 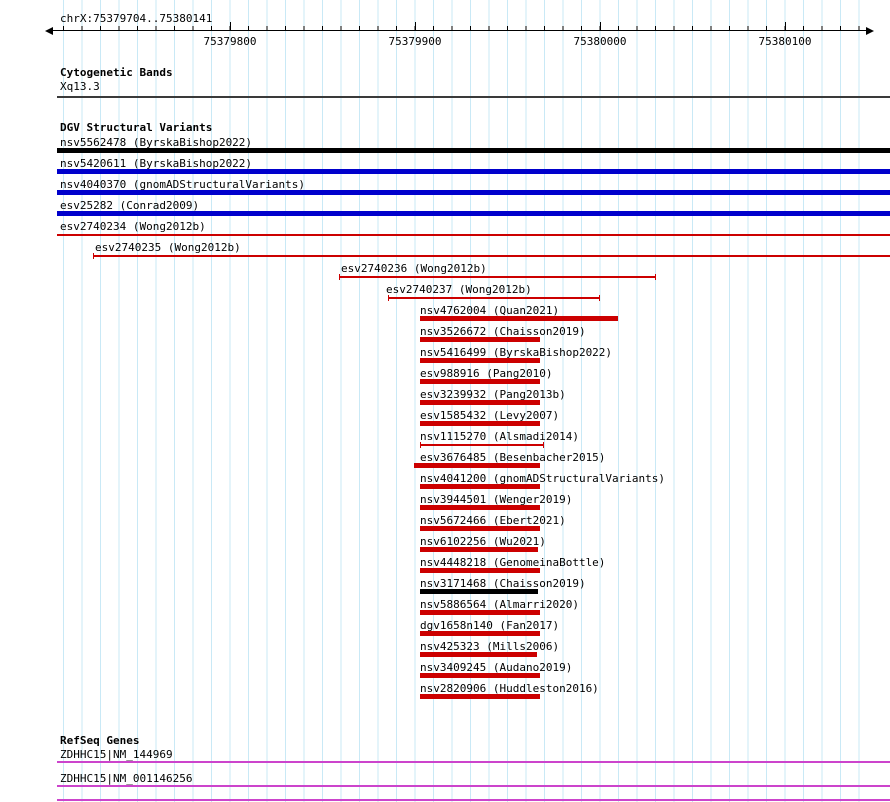 What do you see at coordinates (156, 163) in the screenshot?
I see `variant-label: nsv5420611 (ByrskaBishop2022)` at bounding box center [156, 163].